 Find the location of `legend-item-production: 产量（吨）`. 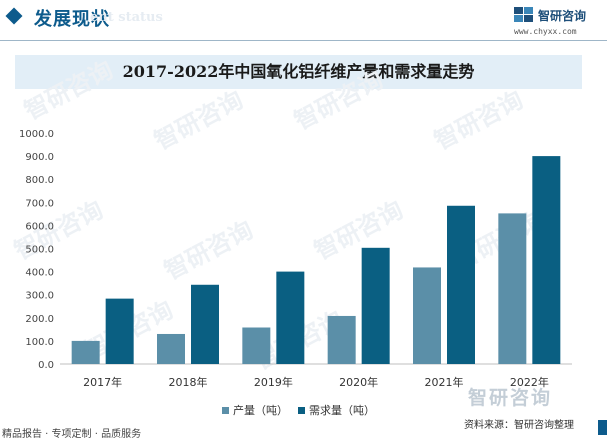

legend-item-production: 产量（吨） is located at coordinates (255, 410).